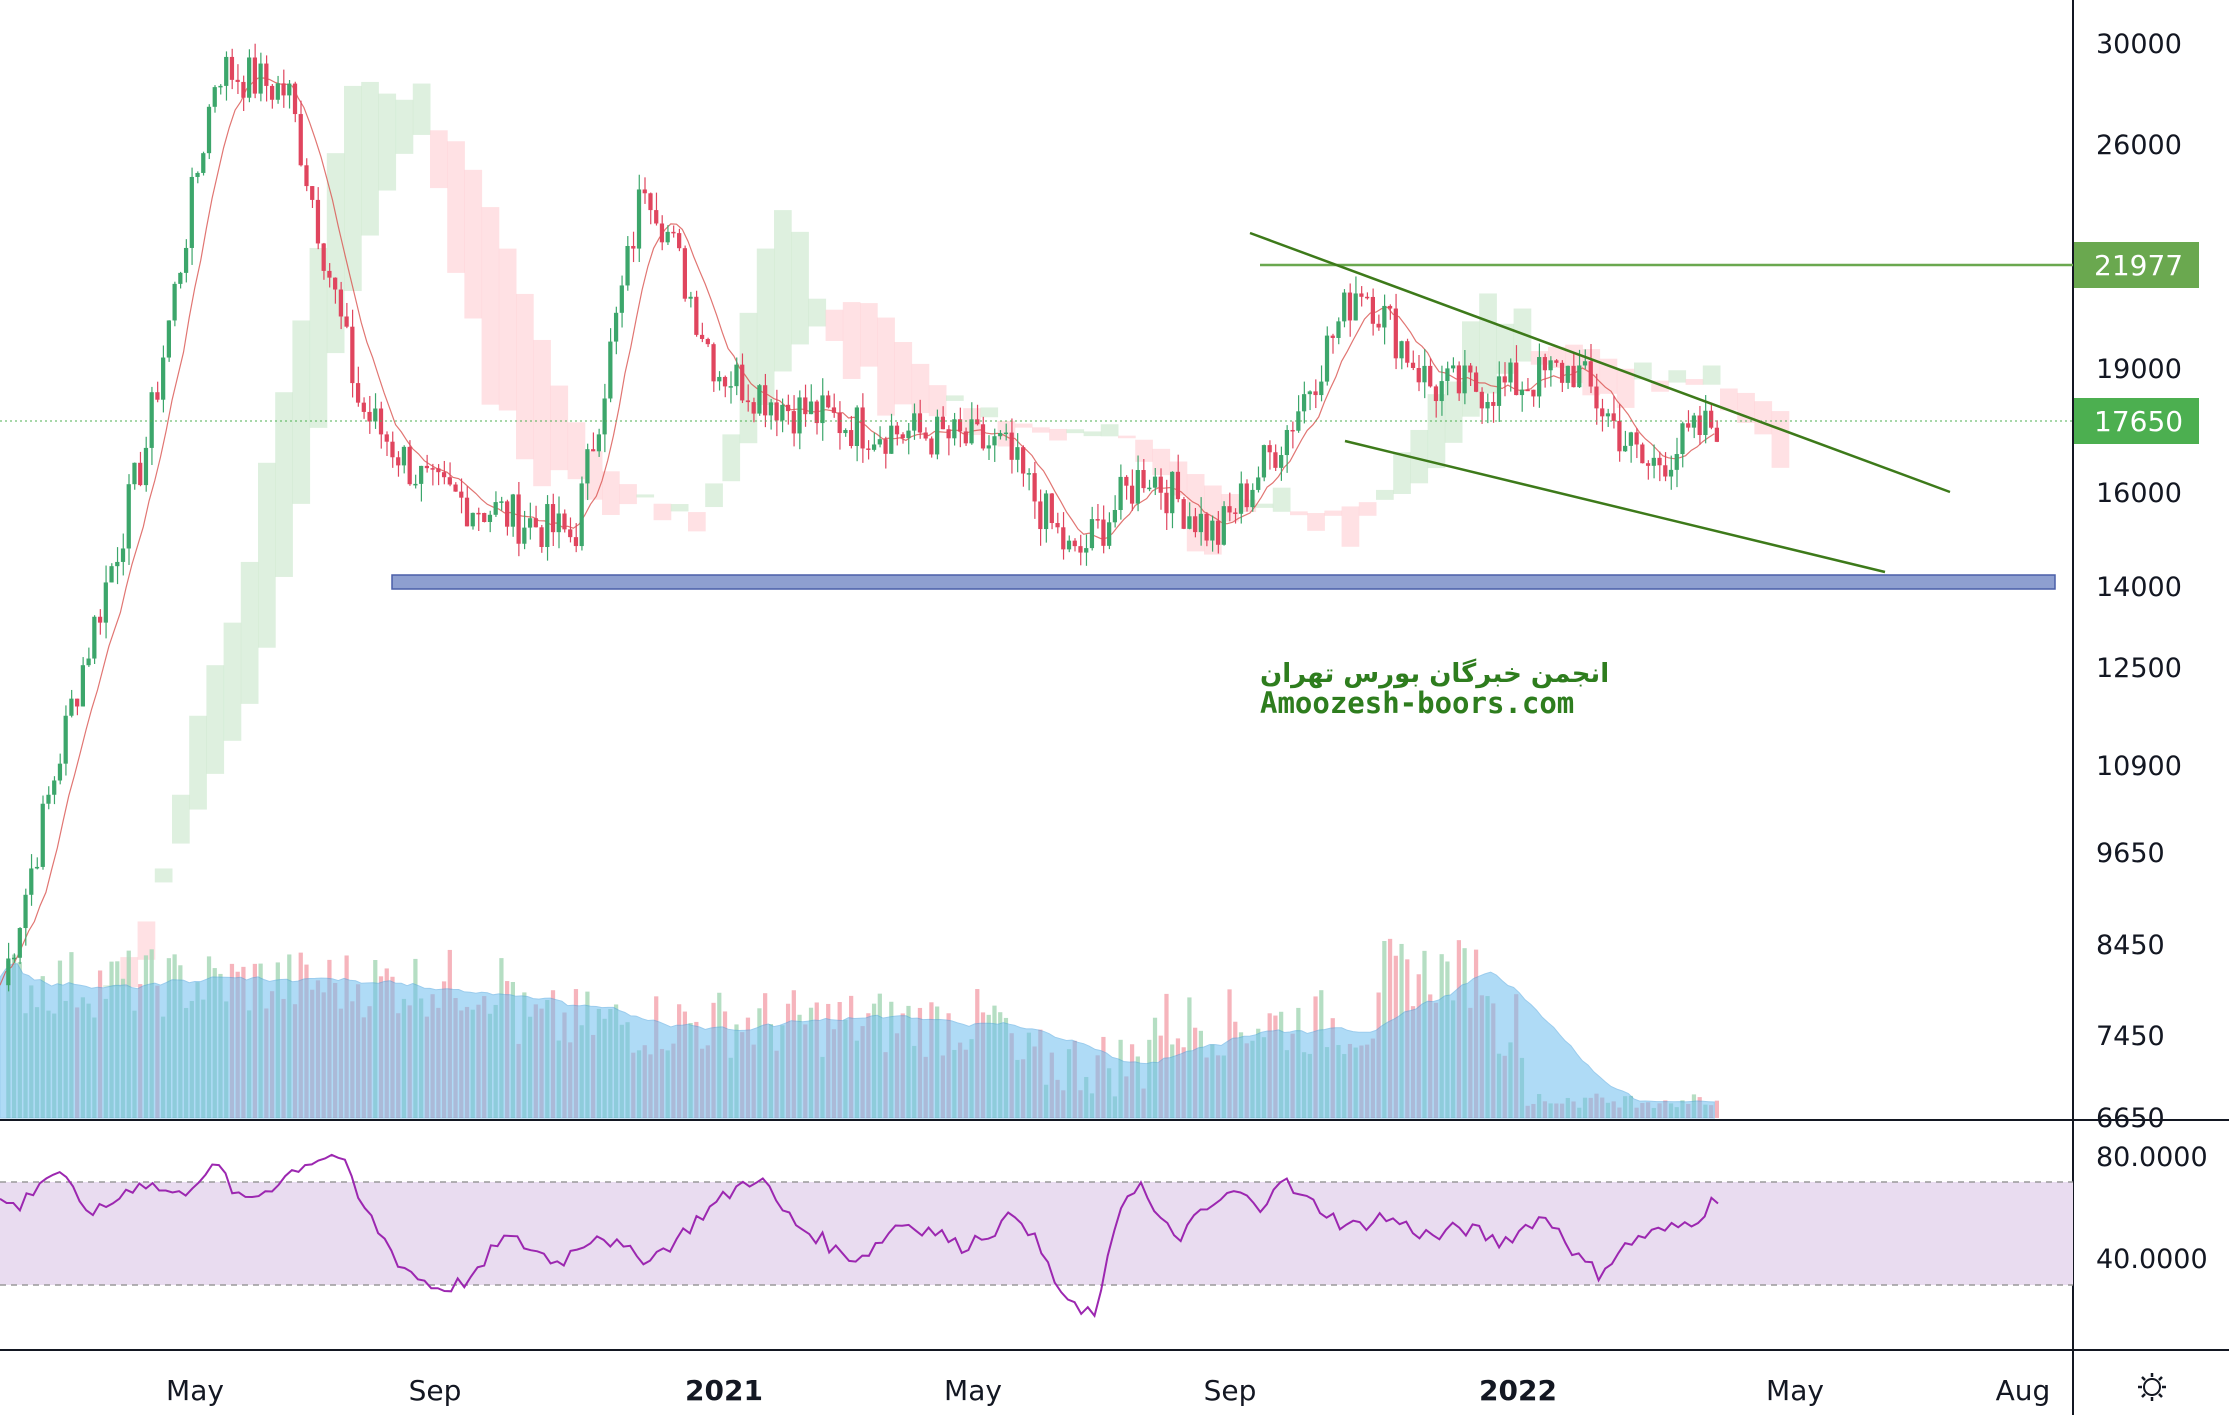  I want to click on time-axis: May Sep 2021 May Sep 2022 May Aug, so click(1108, 1390).